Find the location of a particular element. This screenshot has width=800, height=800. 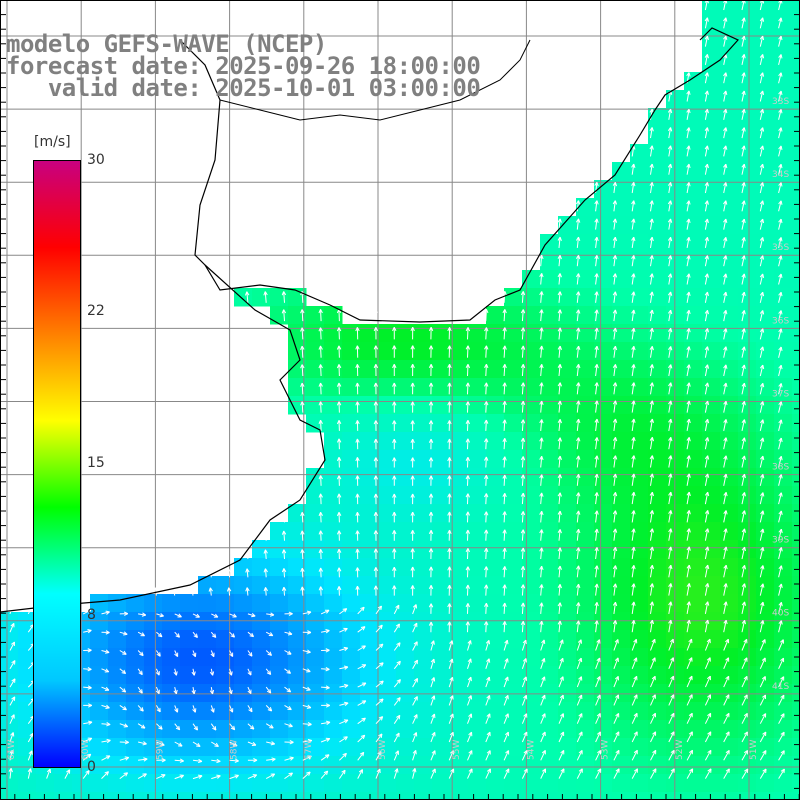

lon-label: 53W is located at coordinates (606, 750).